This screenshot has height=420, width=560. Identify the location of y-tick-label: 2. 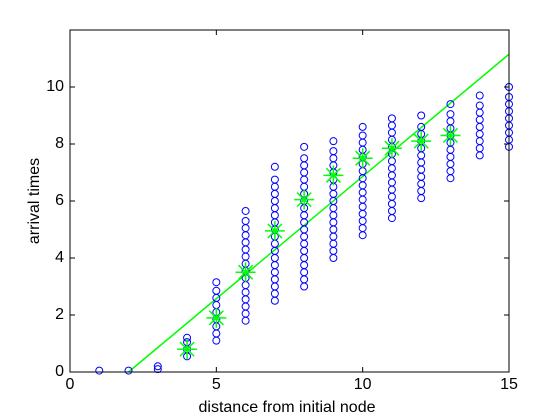
(59, 314).